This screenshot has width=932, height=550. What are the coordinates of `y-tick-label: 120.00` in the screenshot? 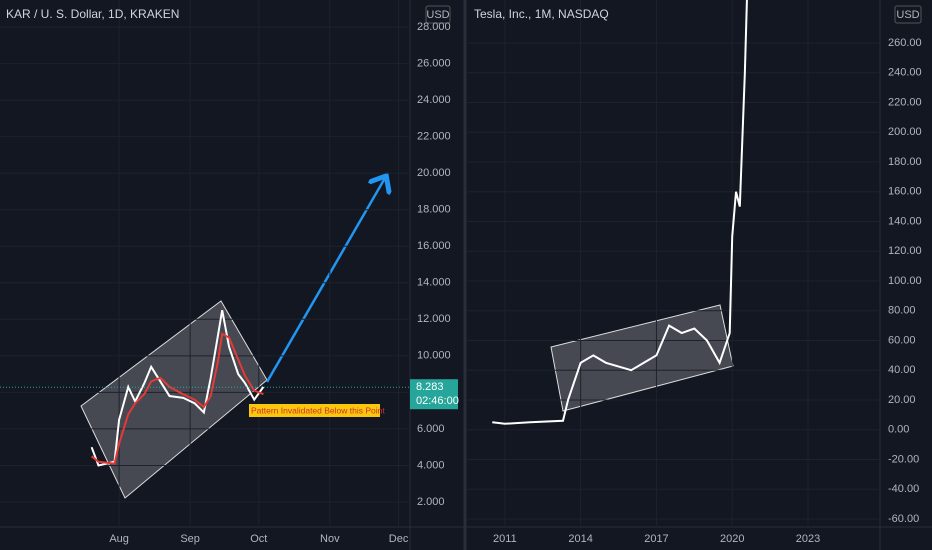 It's located at (905, 251).